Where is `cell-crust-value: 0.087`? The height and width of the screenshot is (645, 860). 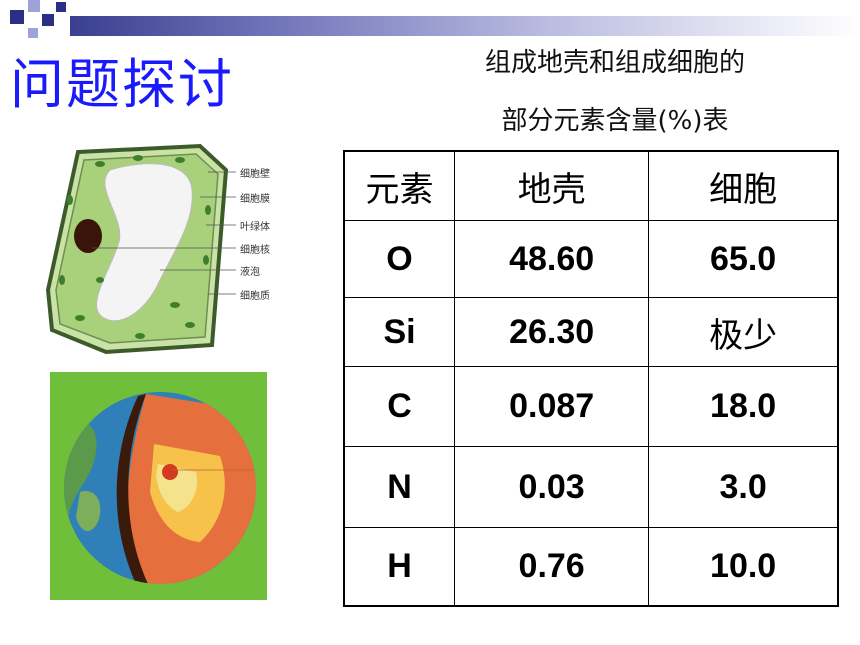
cell-crust-value: 0.087 is located at coordinates (551, 406).